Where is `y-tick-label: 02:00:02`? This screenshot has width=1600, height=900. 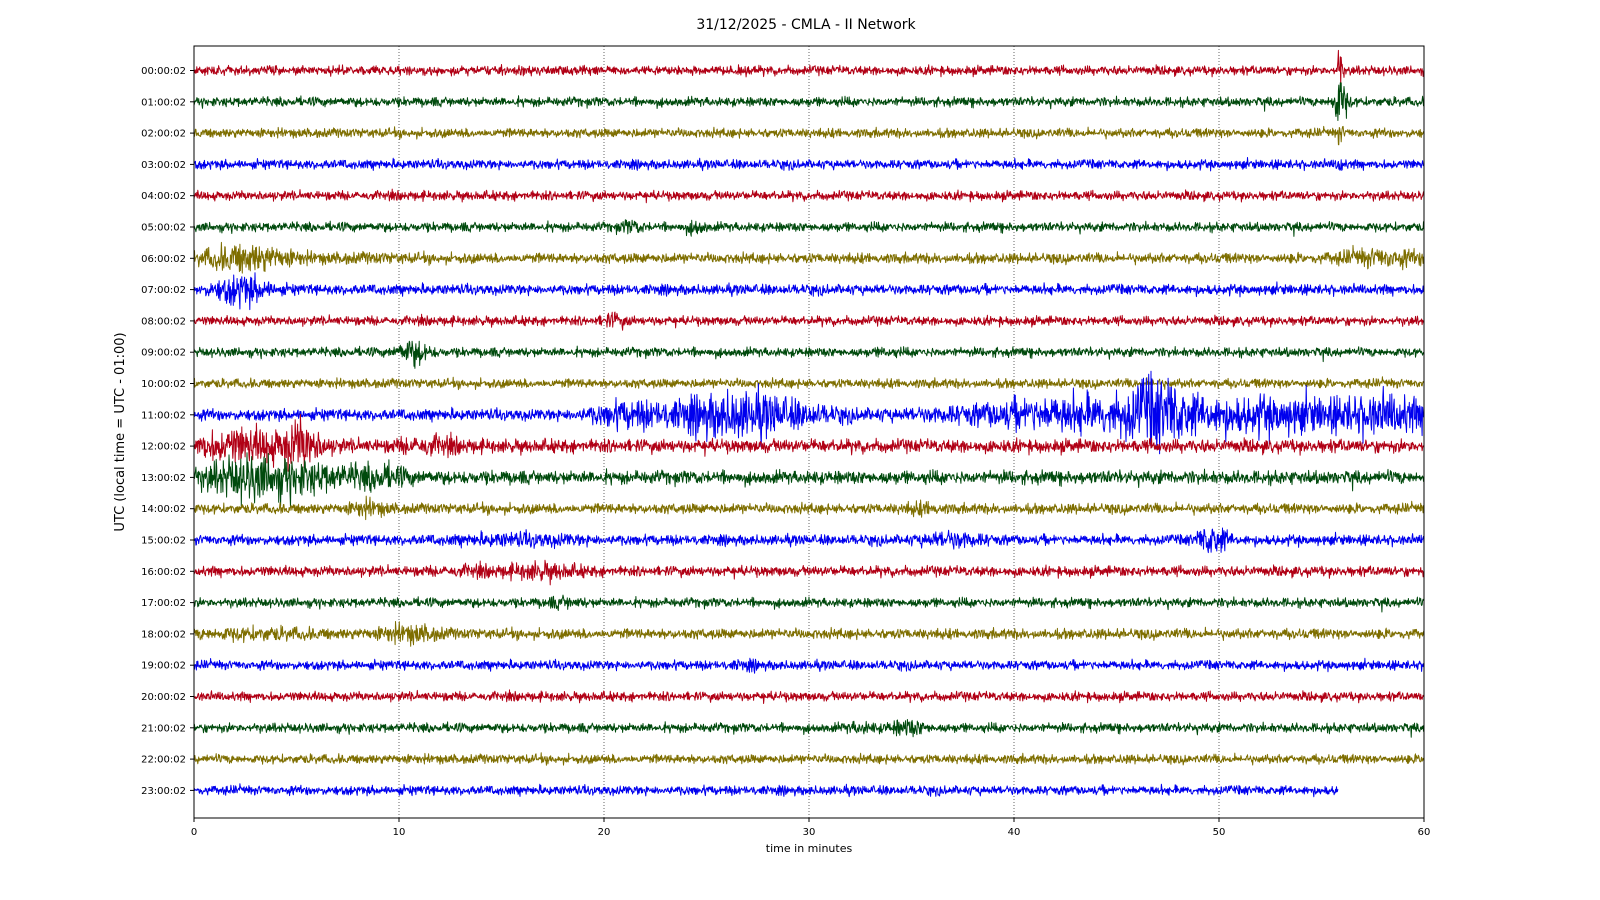
y-tick-label: 02:00:02 is located at coordinates (163, 134).